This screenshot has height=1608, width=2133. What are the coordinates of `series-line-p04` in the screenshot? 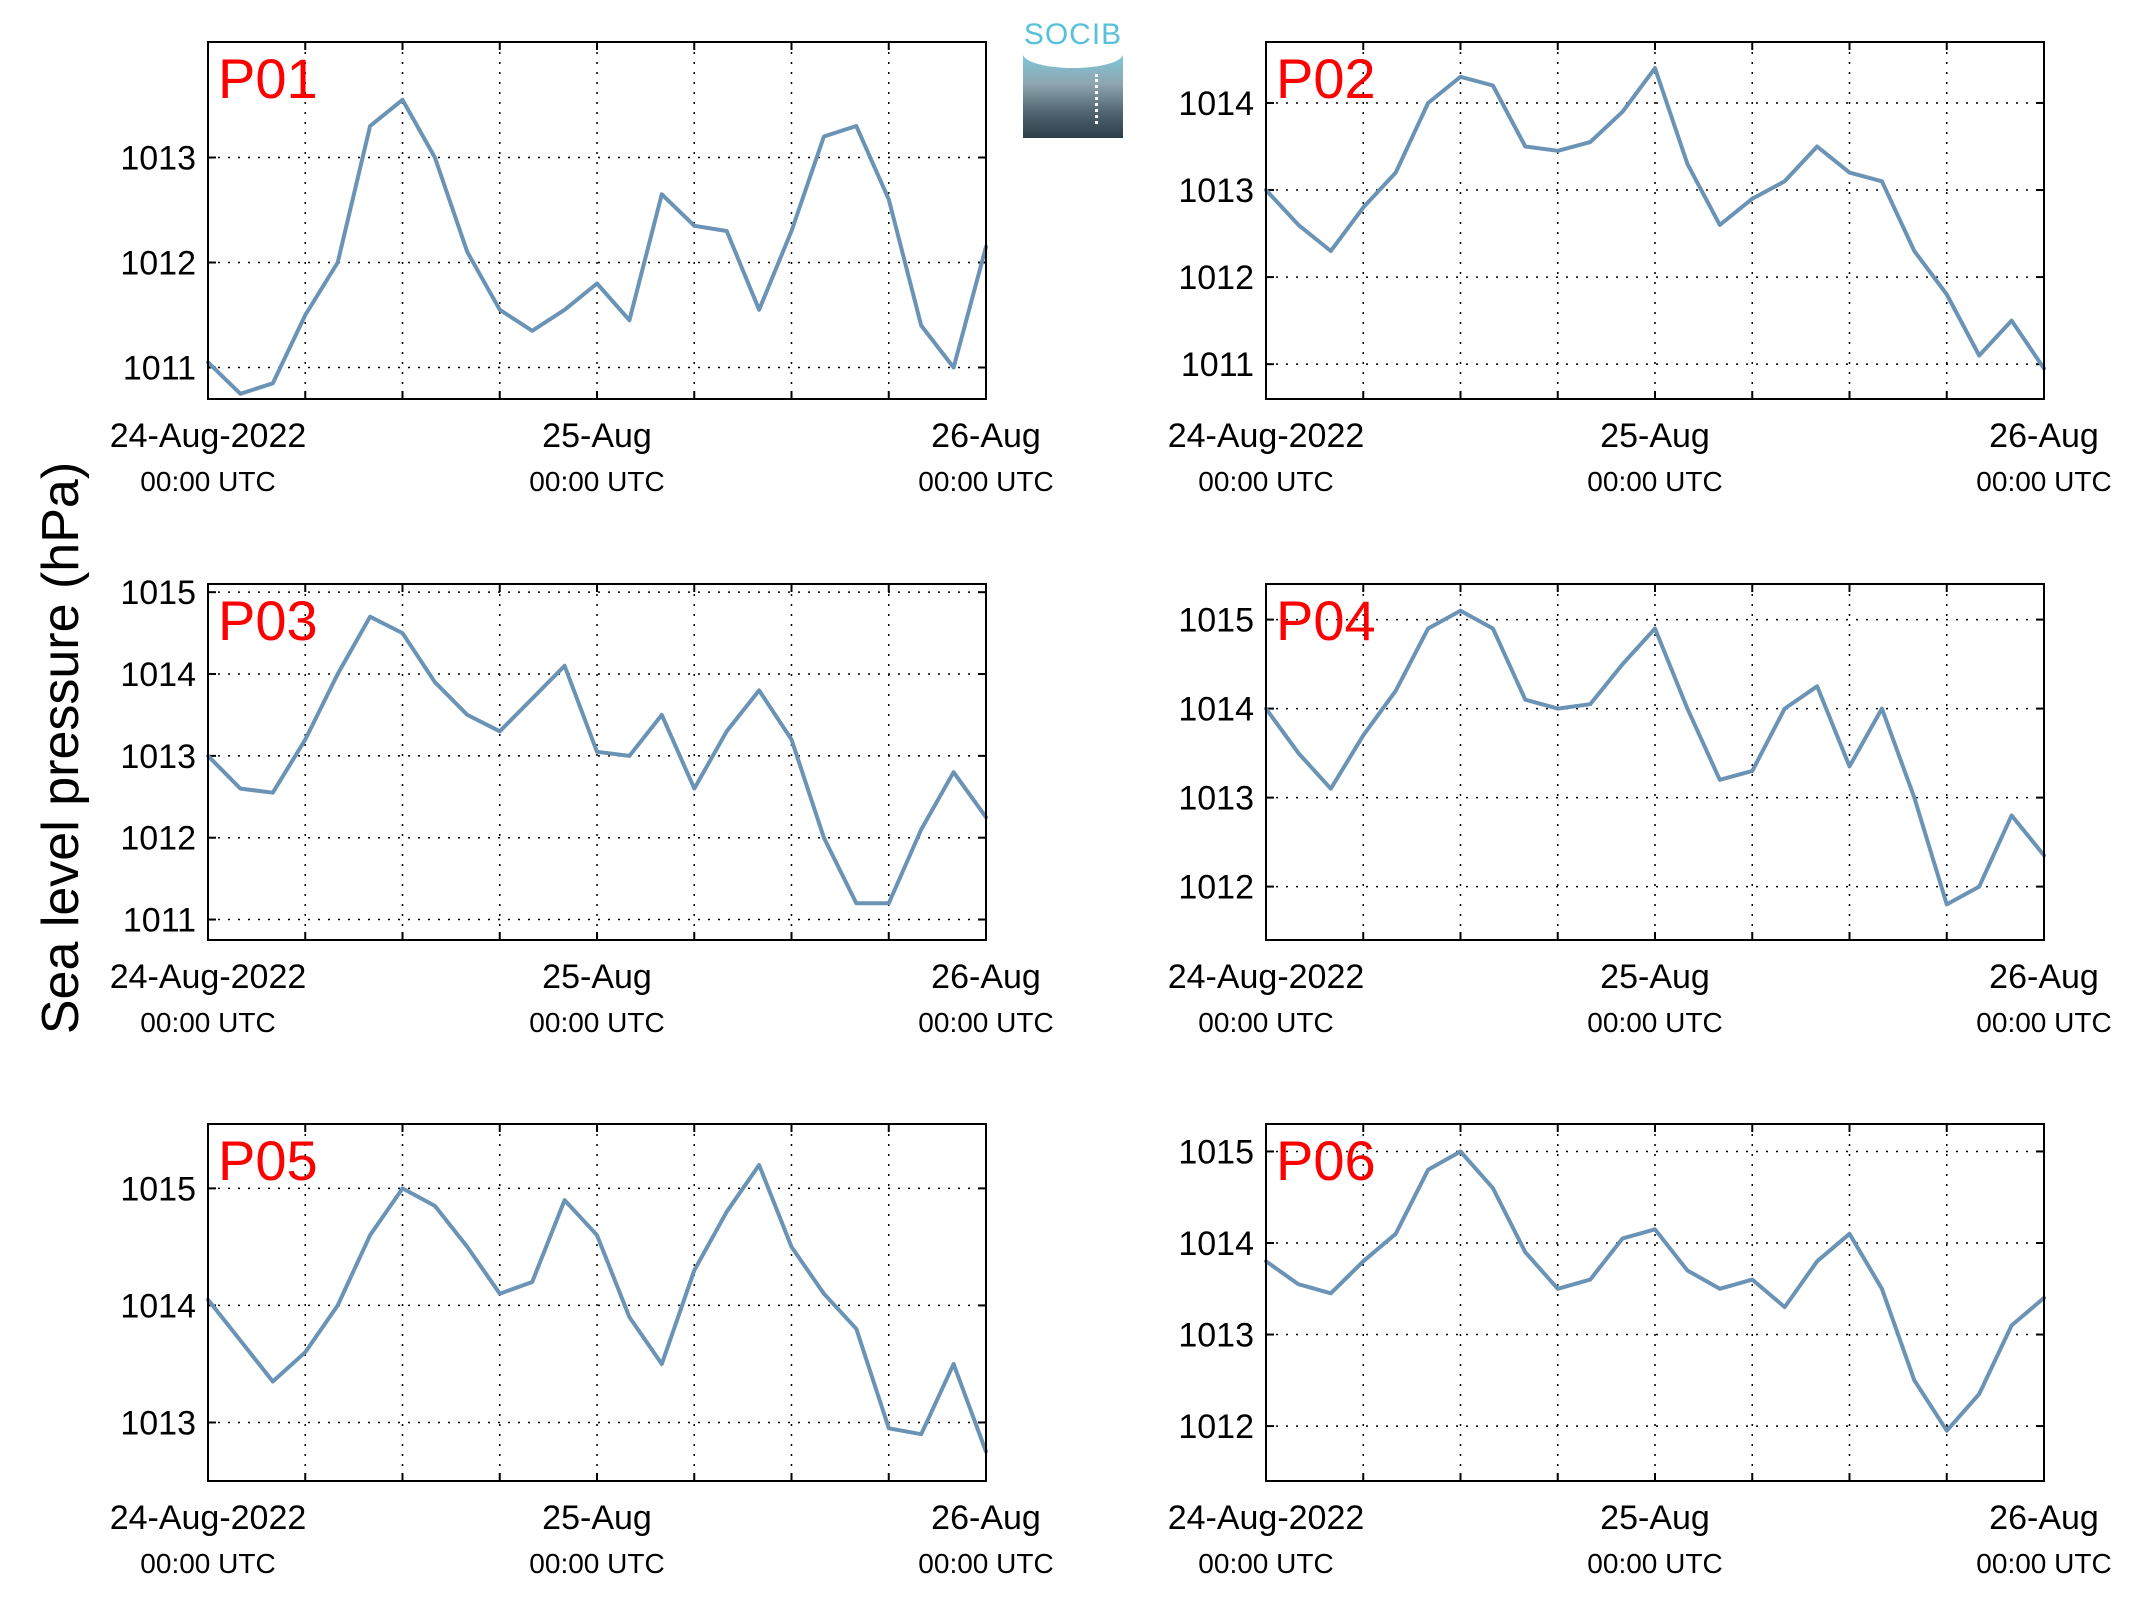 It's located at (1655, 757).